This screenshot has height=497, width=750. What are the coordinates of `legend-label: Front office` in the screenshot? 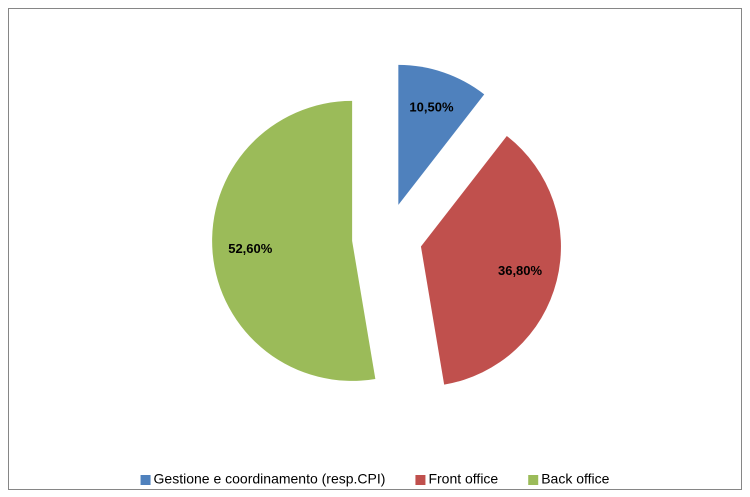 It's located at (463, 479).